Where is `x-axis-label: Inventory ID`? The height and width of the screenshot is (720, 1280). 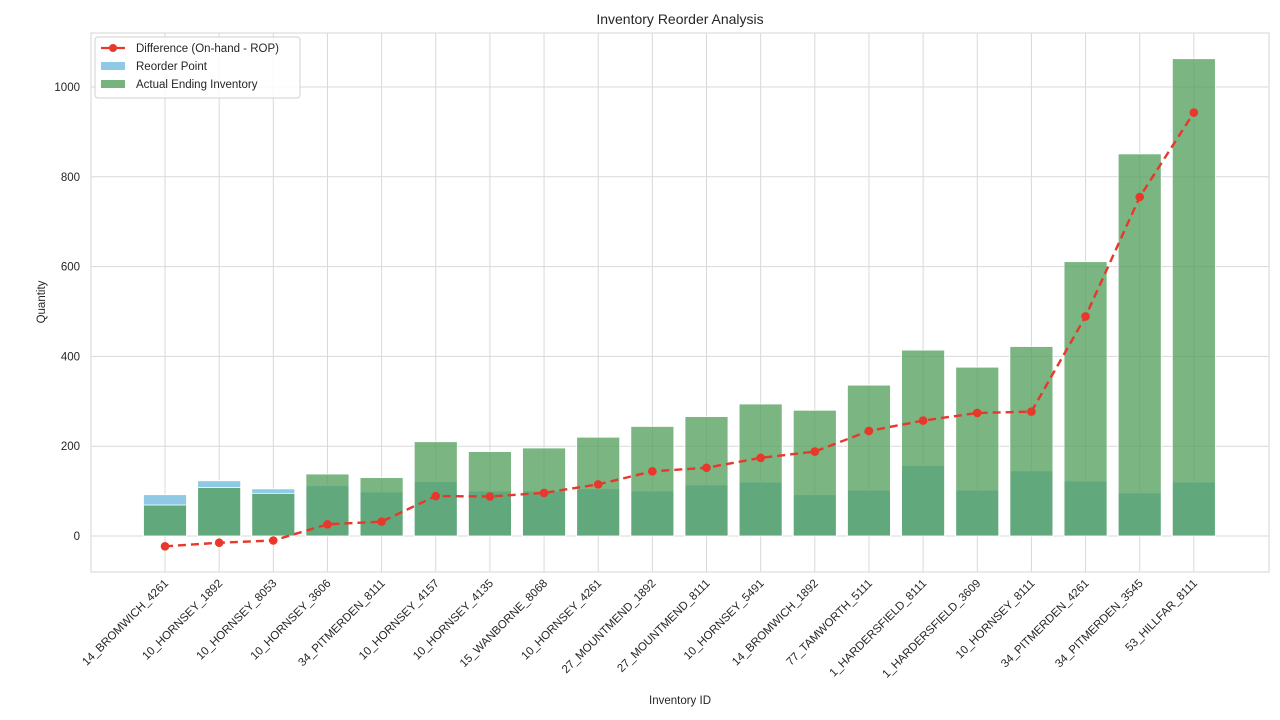
x-axis-label: Inventory ID is located at coordinates (680, 701).